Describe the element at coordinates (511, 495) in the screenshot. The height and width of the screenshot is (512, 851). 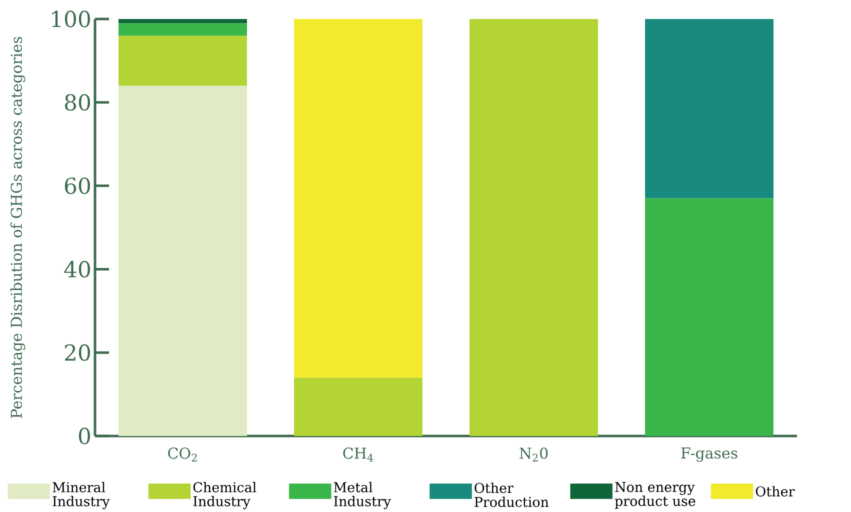
I see `legend-label: Other Production` at that location.